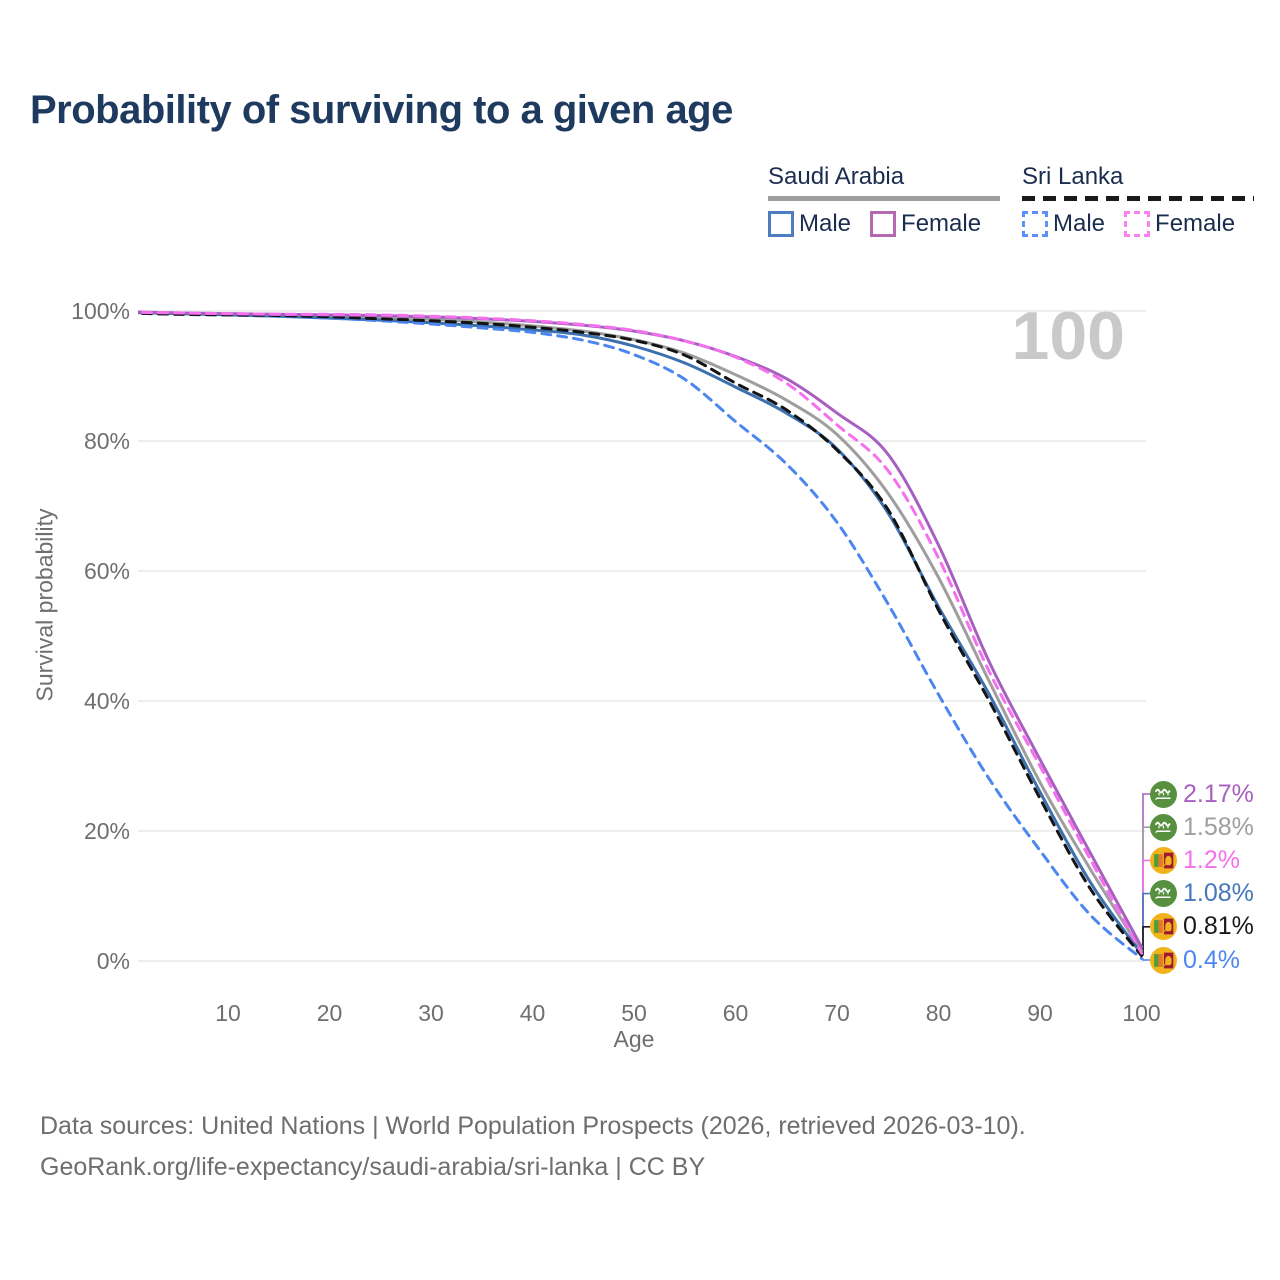 This screenshot has height=1280, width=1280. I want to click on checkbox-saudi-female, so click(883, 224).